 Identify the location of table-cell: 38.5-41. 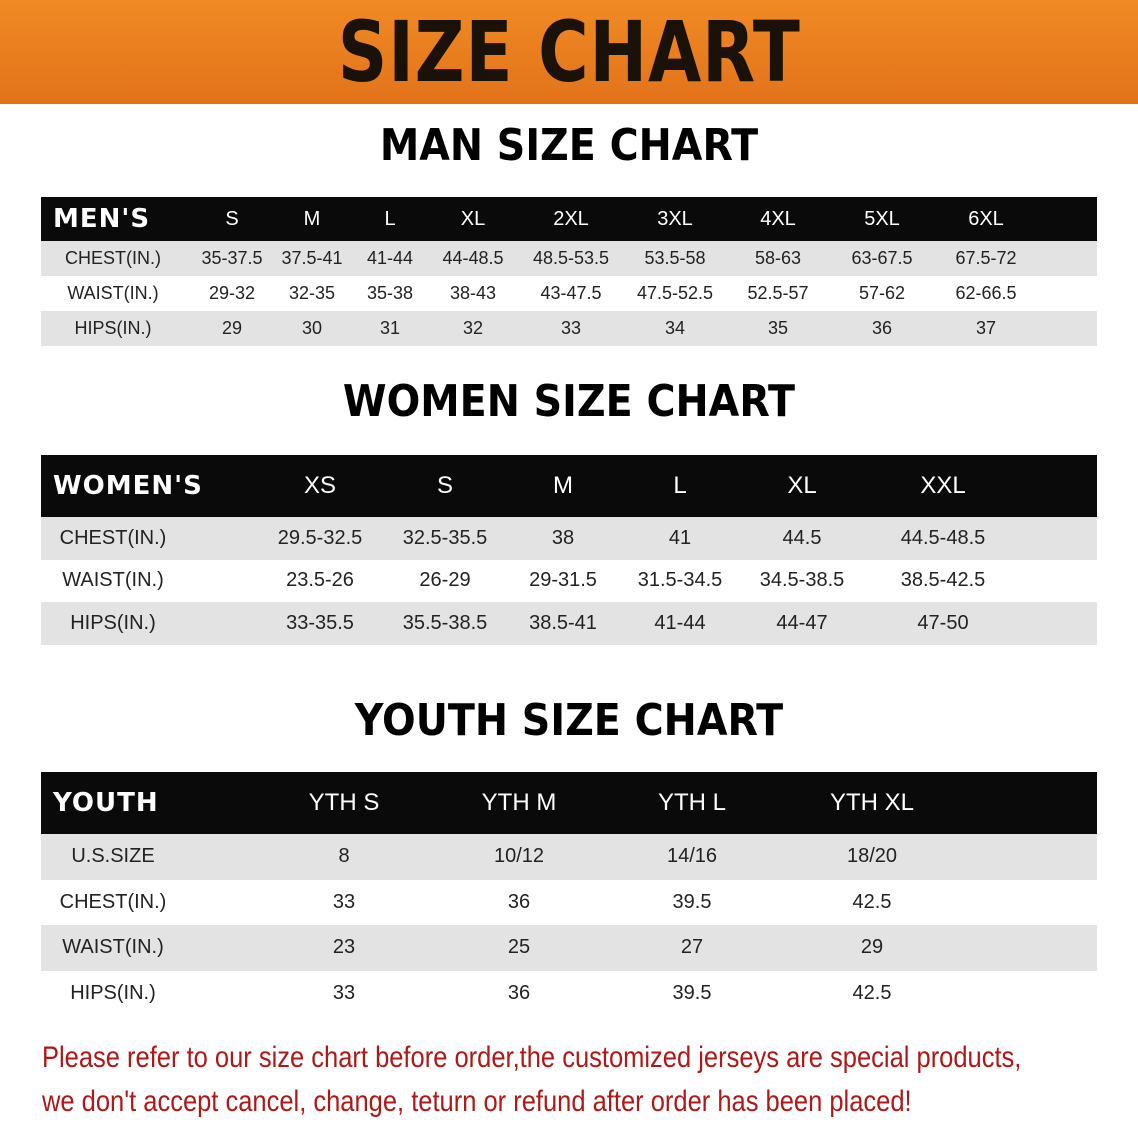
(563, 622).